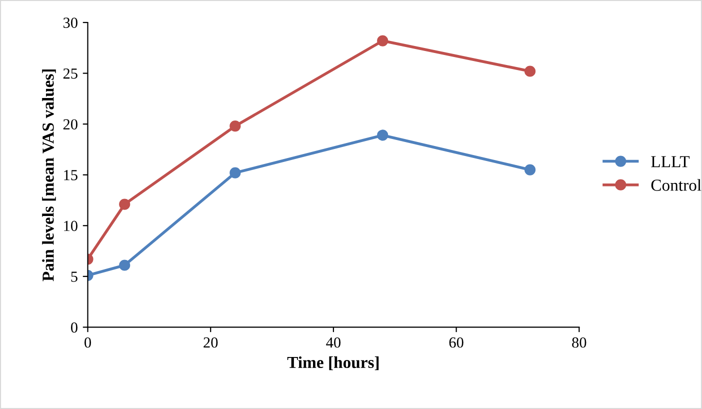 This screenshot has height=409, width=702. Describe the element at coordinates (676, 185) in the screenshot. I see `legend-label: Control` at that location.